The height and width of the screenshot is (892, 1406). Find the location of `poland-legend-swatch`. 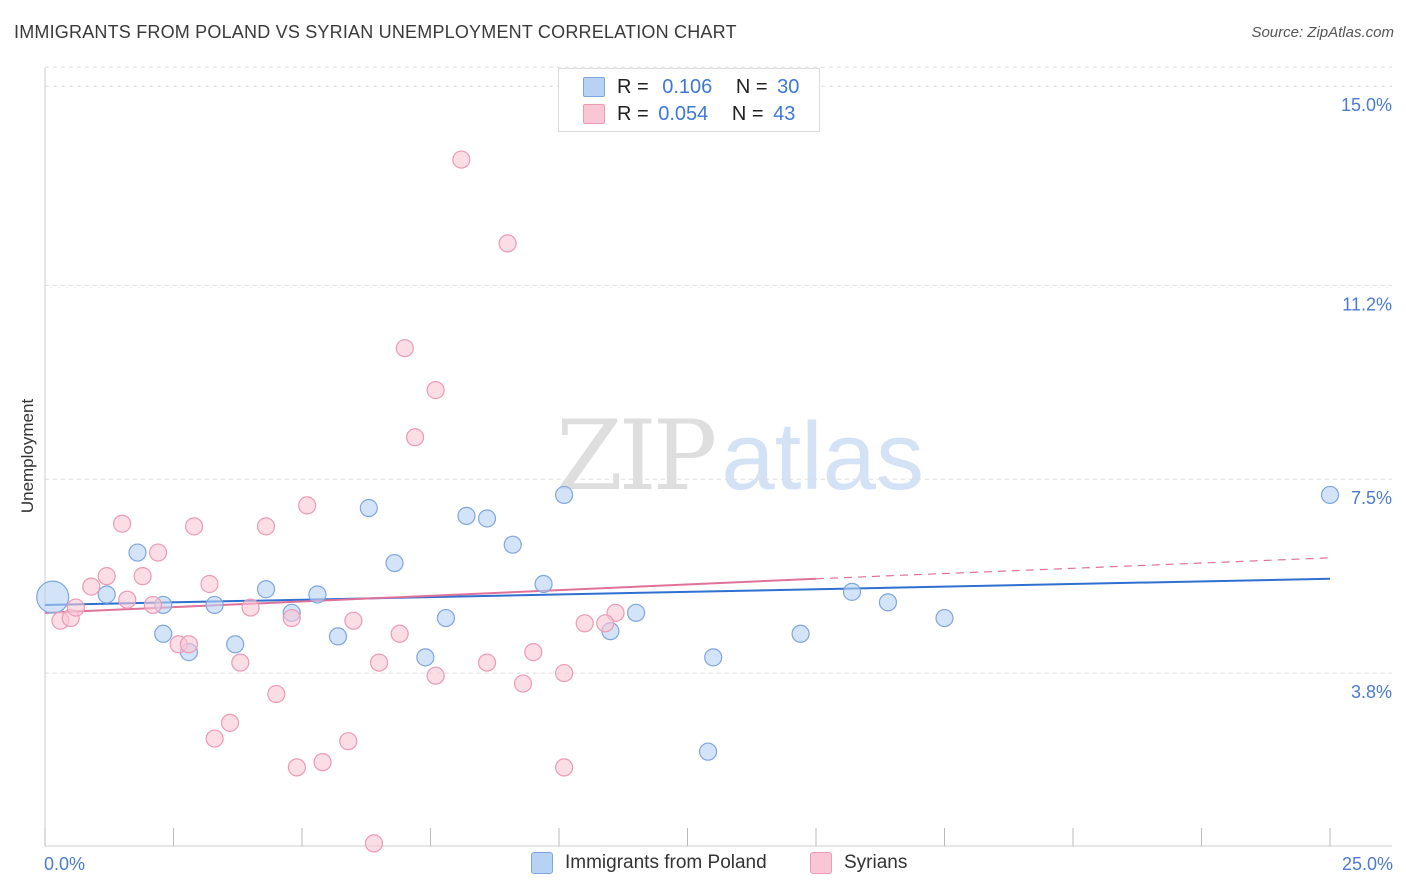

poland-legend-swatch is located at coordinates (542, 863).